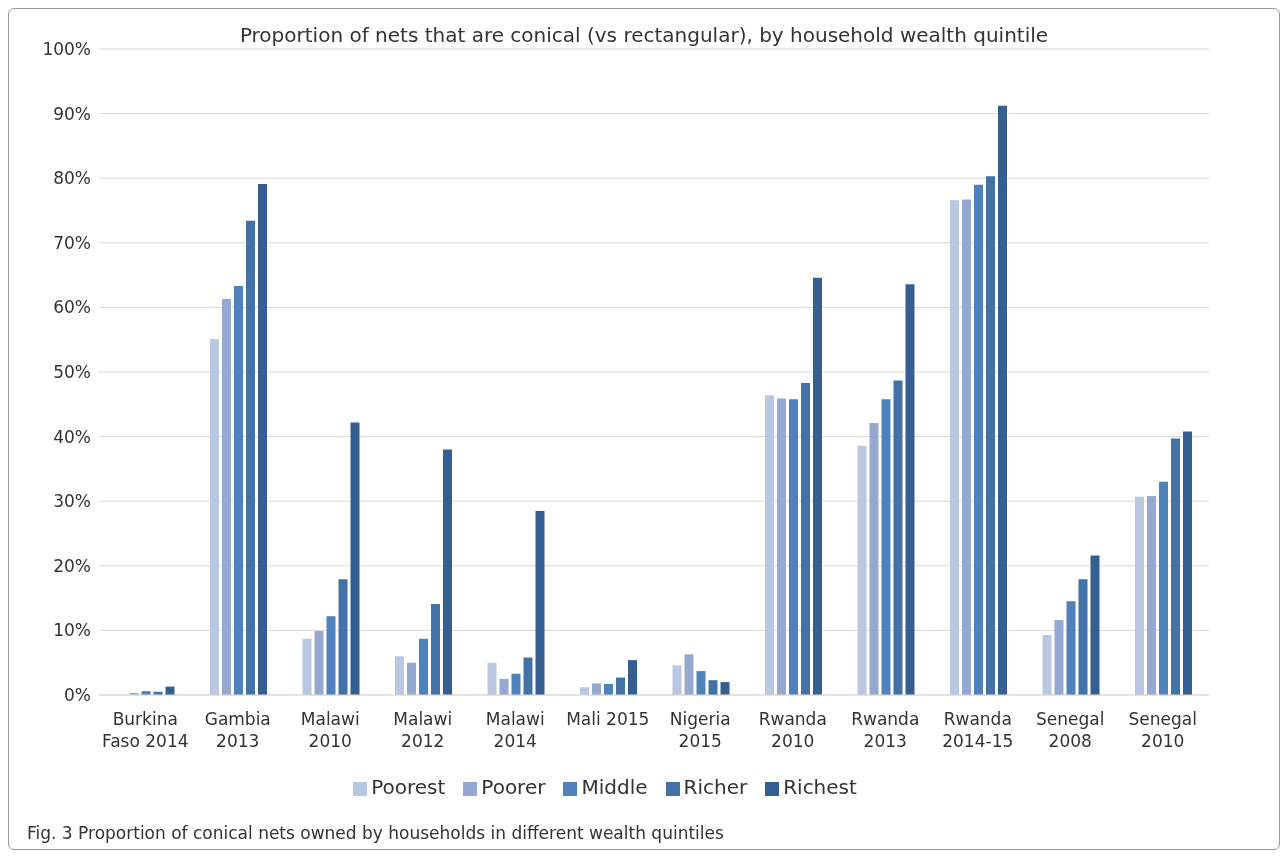  Describe the element at coordinates (66, 49) in the screenshot. I see `y-tick-label: 100%` at that location.